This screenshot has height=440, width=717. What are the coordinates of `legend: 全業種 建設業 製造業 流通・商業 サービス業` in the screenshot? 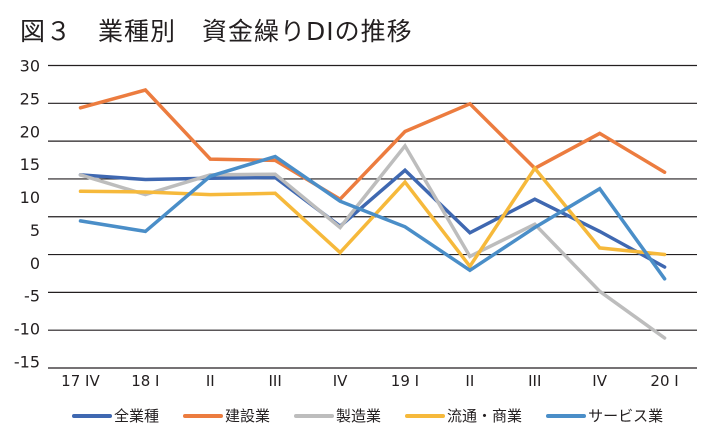 It's located at (379, 415).